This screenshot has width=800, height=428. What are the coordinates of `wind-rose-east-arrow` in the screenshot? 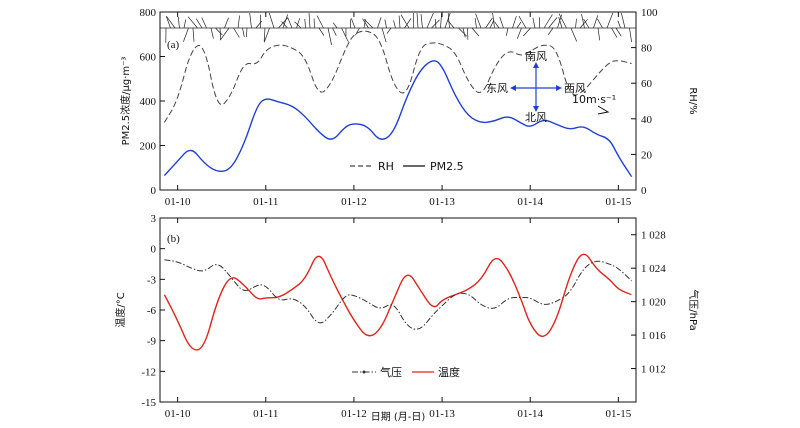 It's located at (559, 88).